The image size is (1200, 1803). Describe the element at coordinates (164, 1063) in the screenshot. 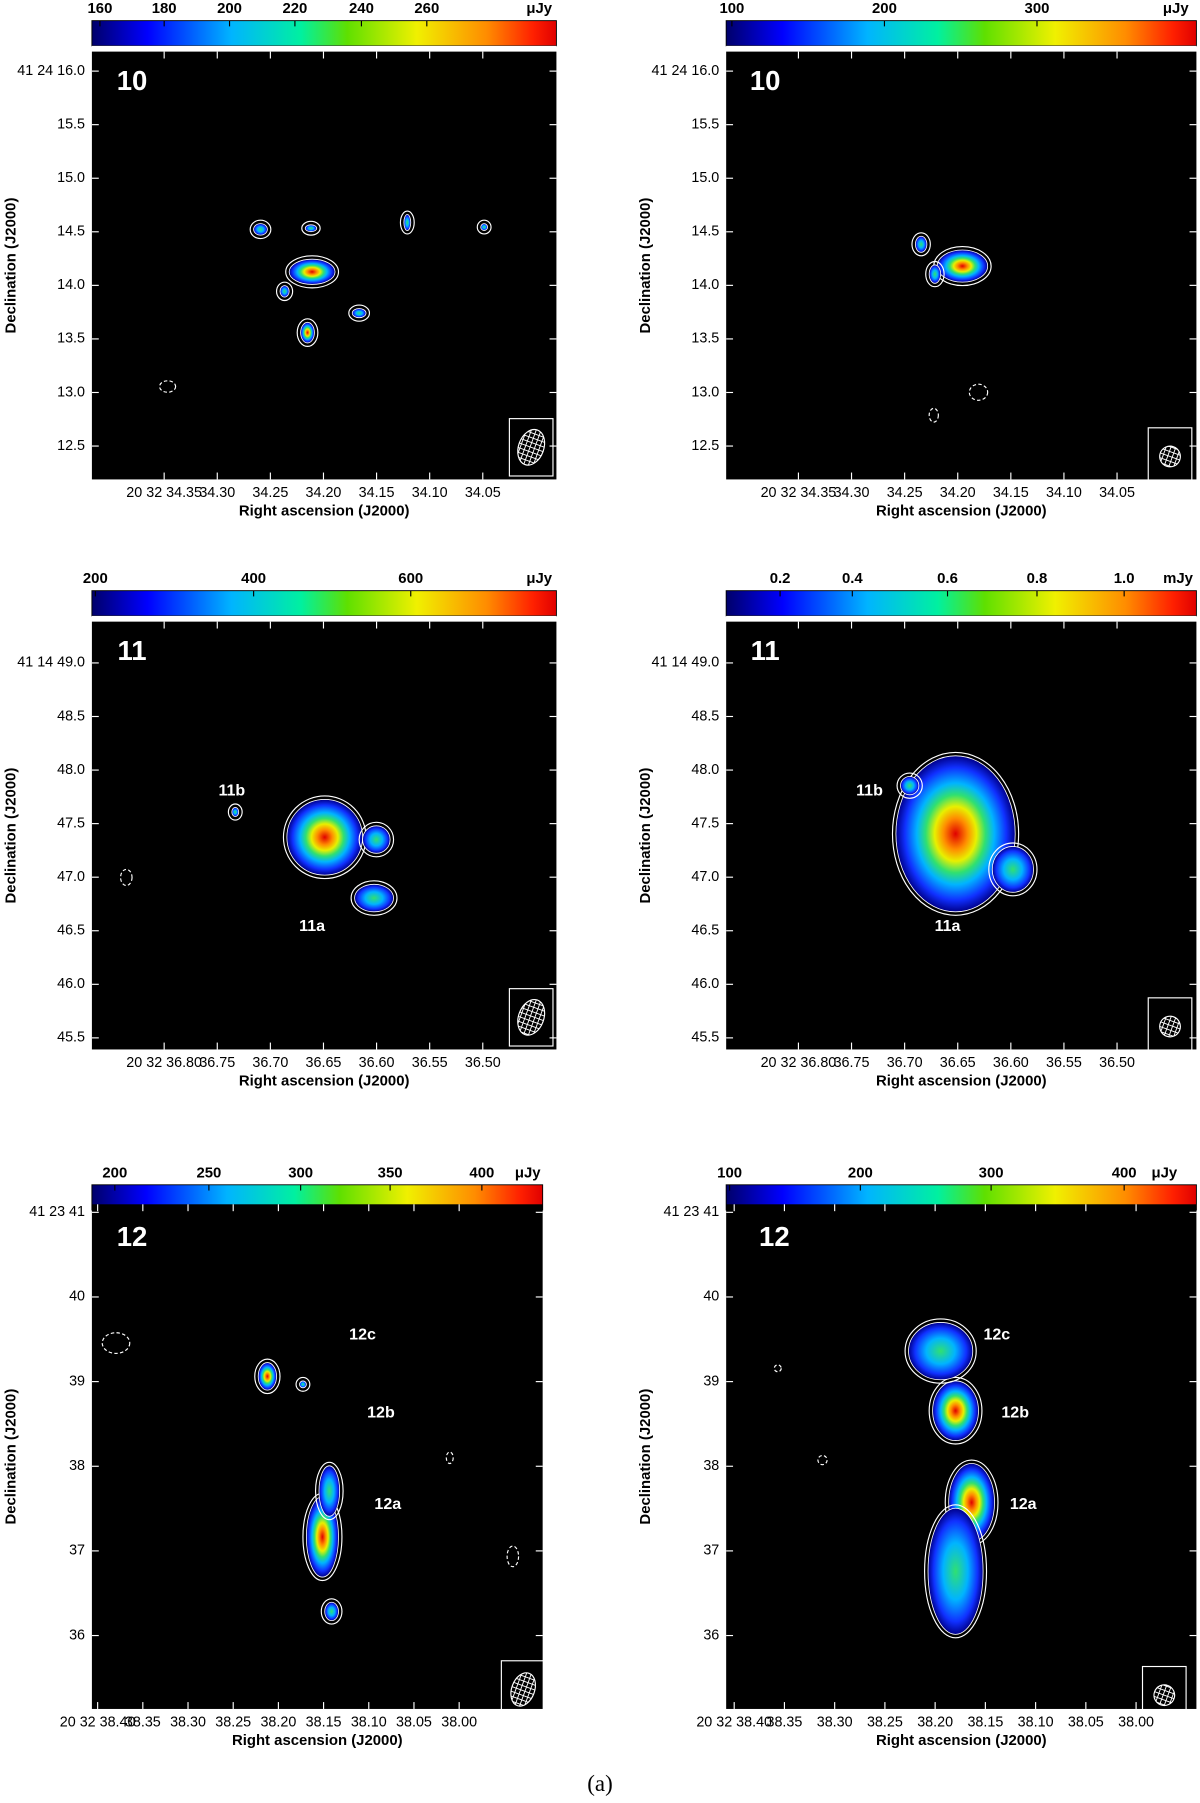

I see `x-tick-label: 20 32 36.80` at that location.